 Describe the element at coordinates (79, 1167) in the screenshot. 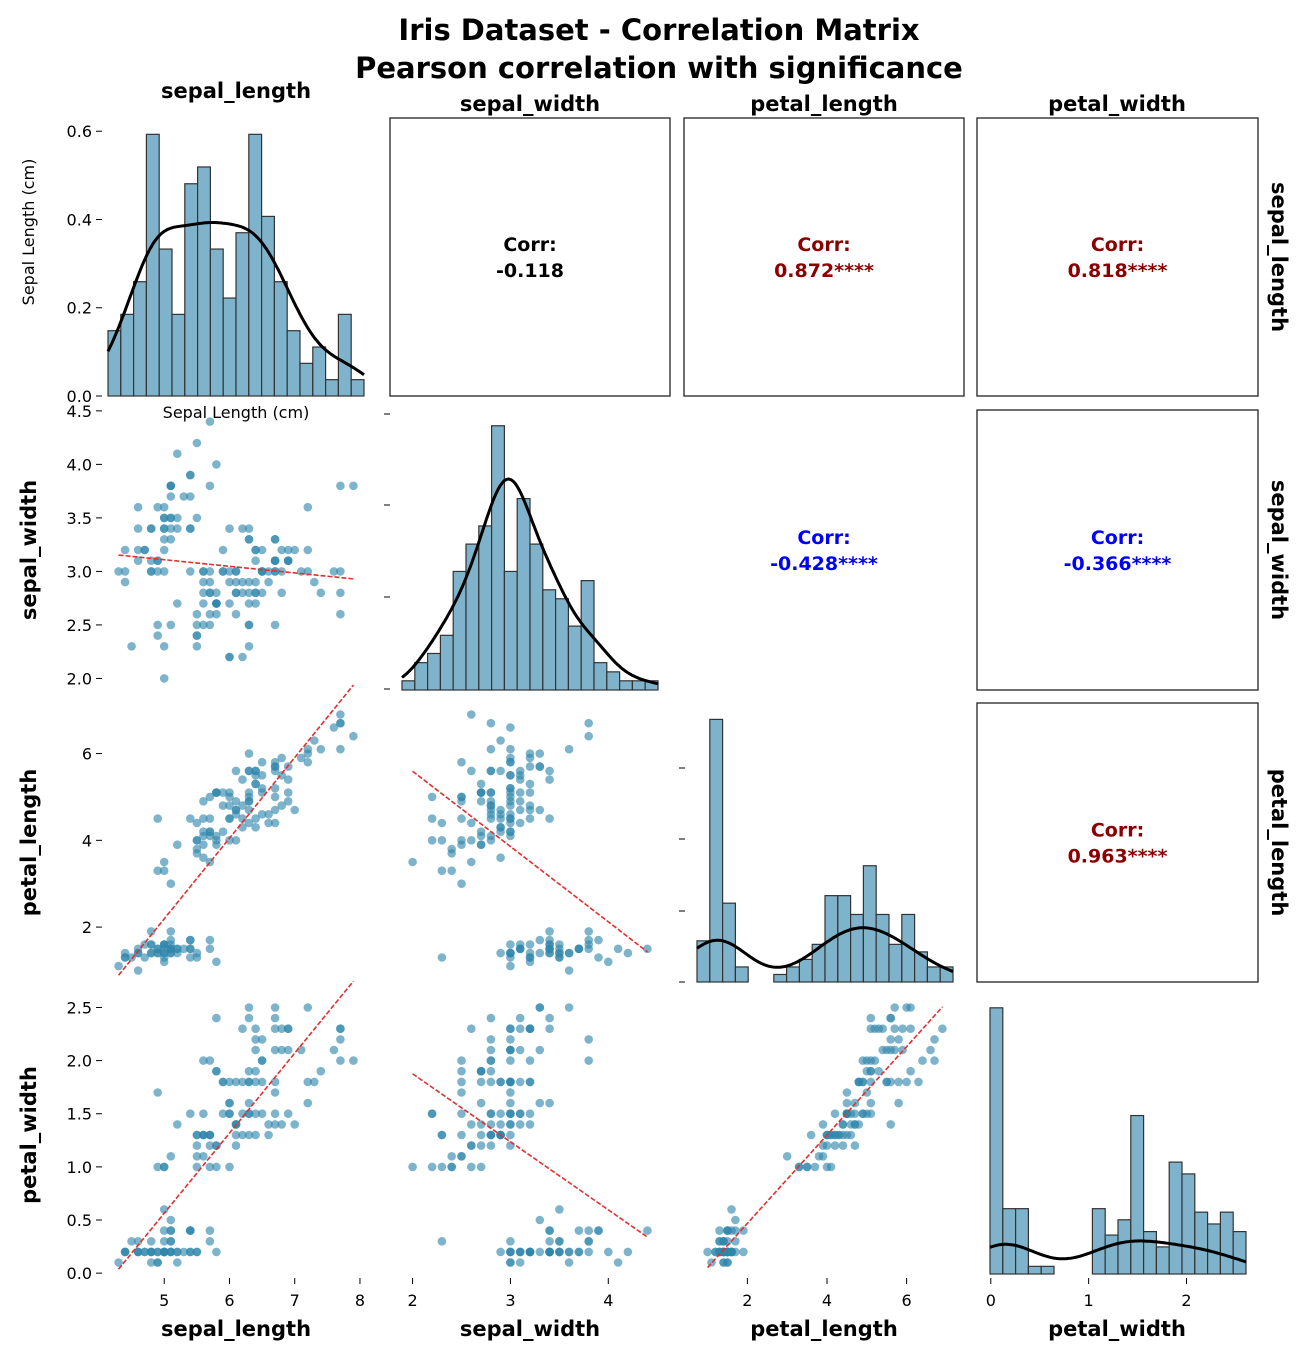

I see `y-tick-label-petal-width-1.0: 1.0` at that location.